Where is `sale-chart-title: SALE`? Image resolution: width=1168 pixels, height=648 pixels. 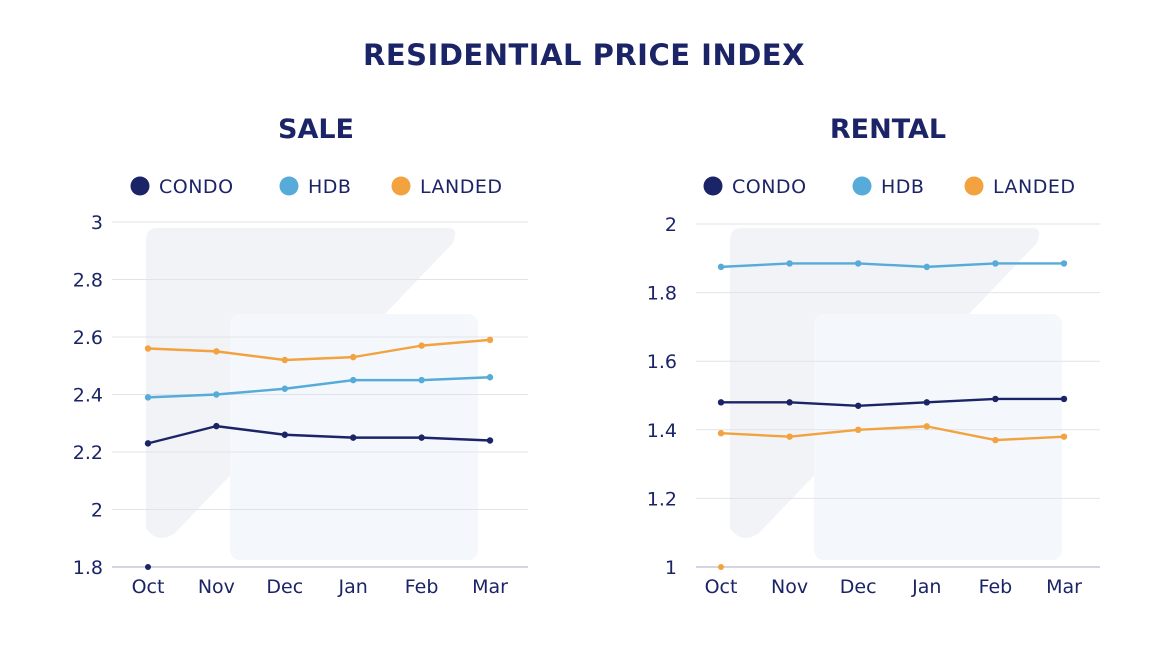
sale-chart-title: SALE is located at coordinates (316, 129).